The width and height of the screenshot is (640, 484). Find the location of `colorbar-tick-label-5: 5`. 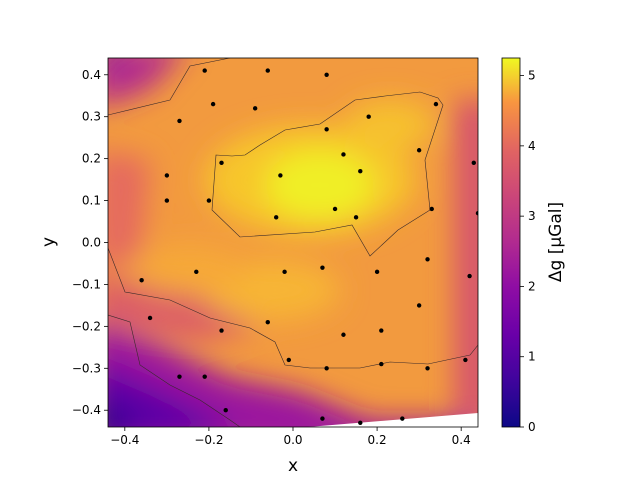

colorbar-tick-label-5: 5 is located at coordinates (532, 76).